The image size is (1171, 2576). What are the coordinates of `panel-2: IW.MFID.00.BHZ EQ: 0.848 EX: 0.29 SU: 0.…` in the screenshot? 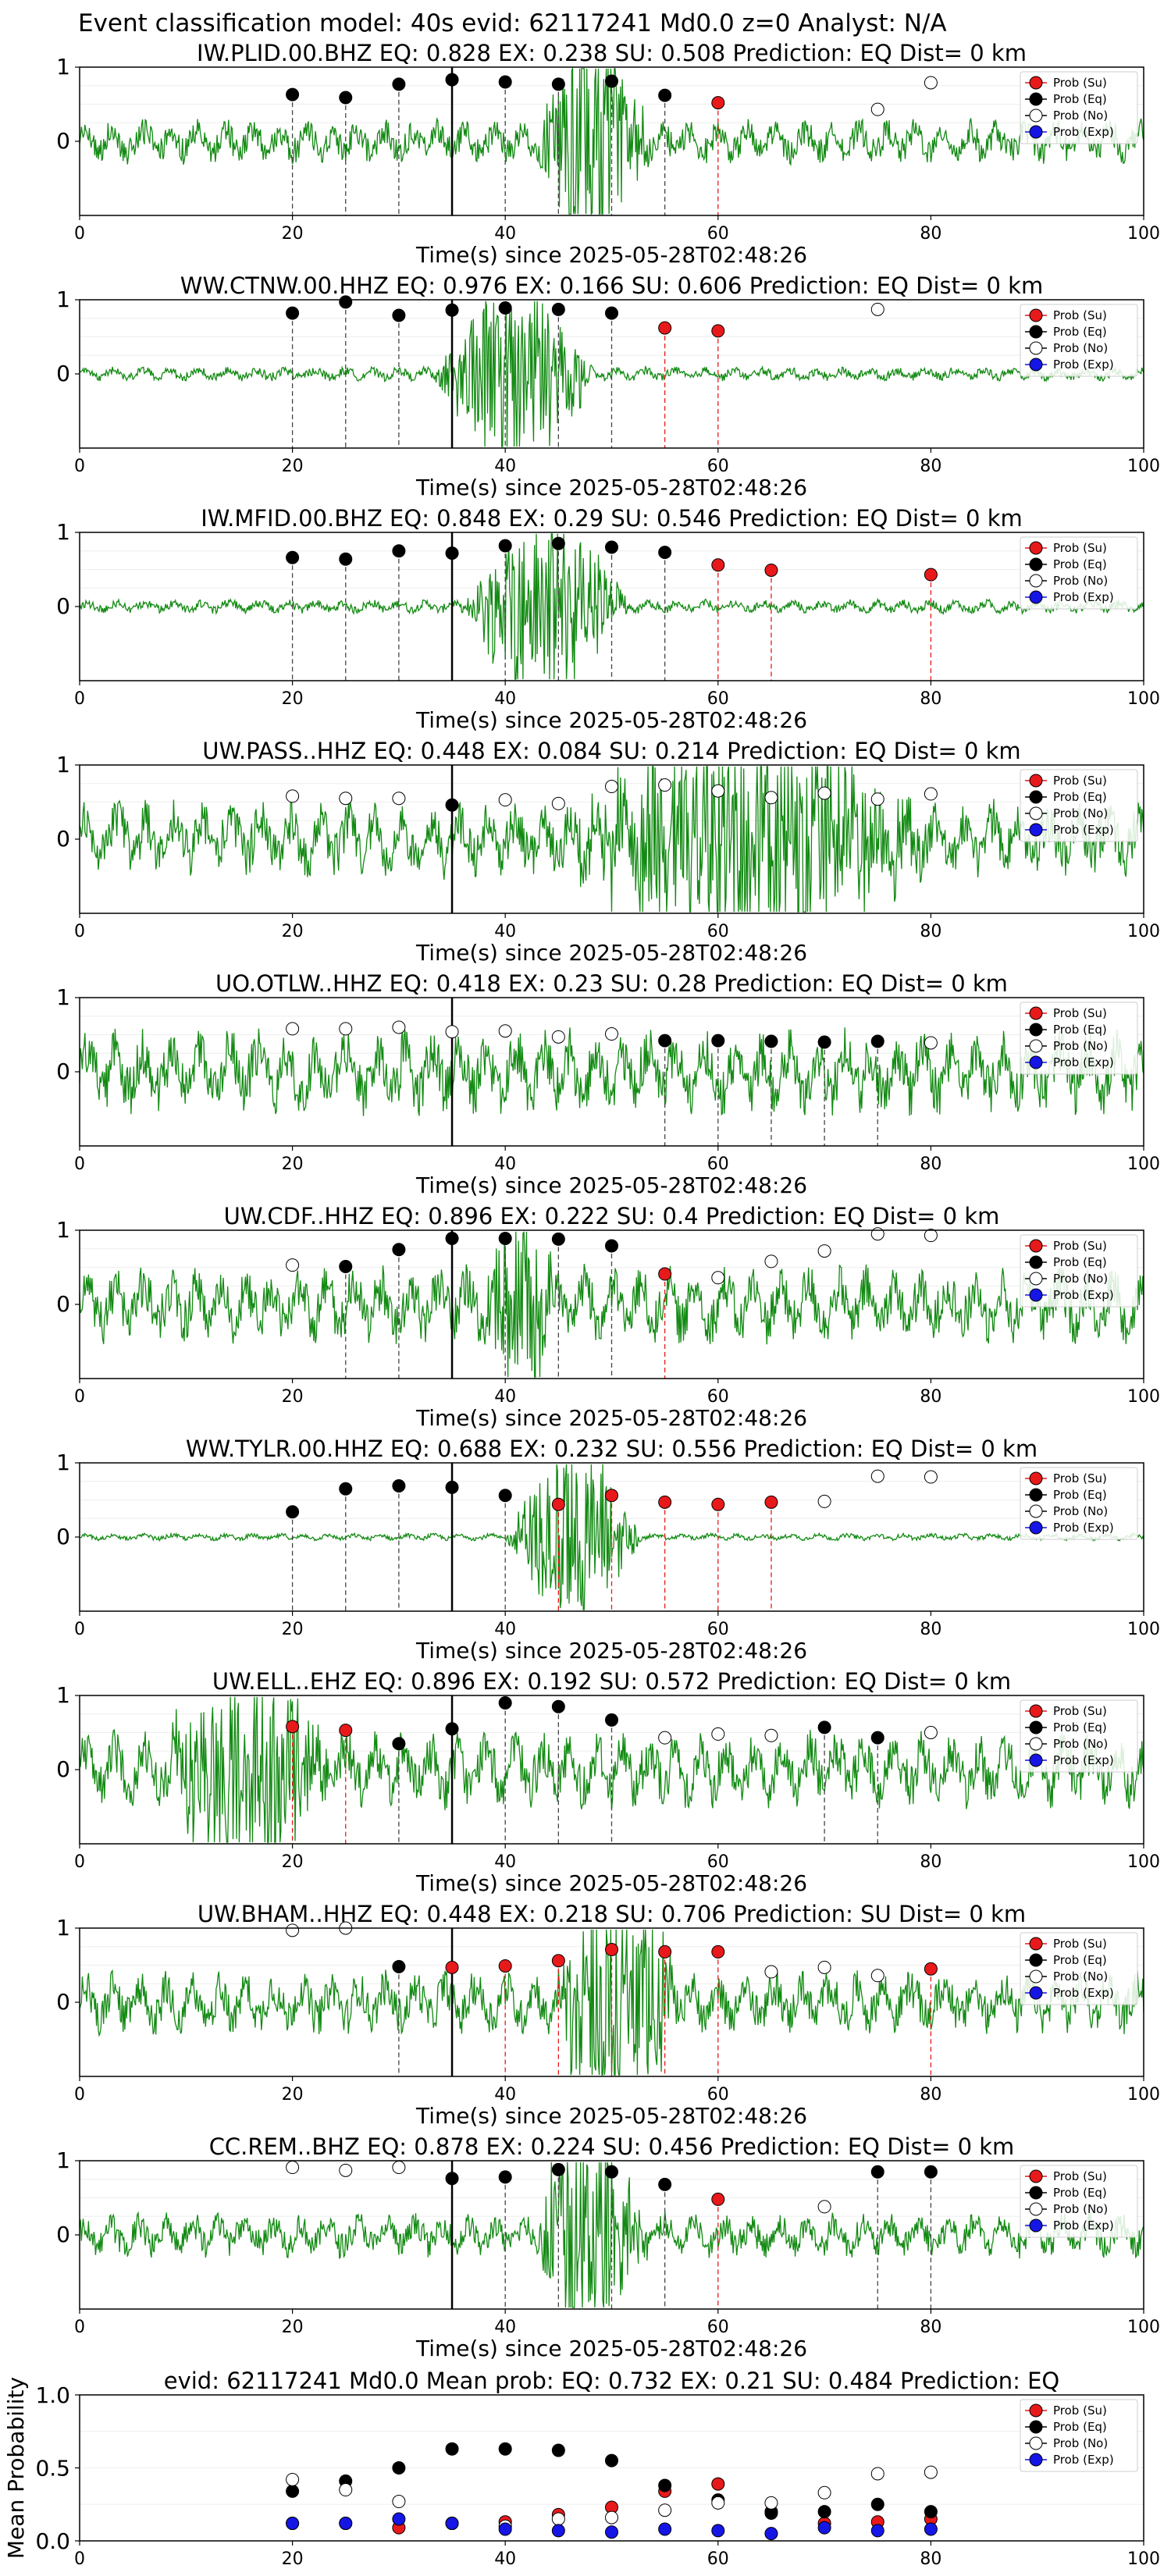 It's located at (608, 619).